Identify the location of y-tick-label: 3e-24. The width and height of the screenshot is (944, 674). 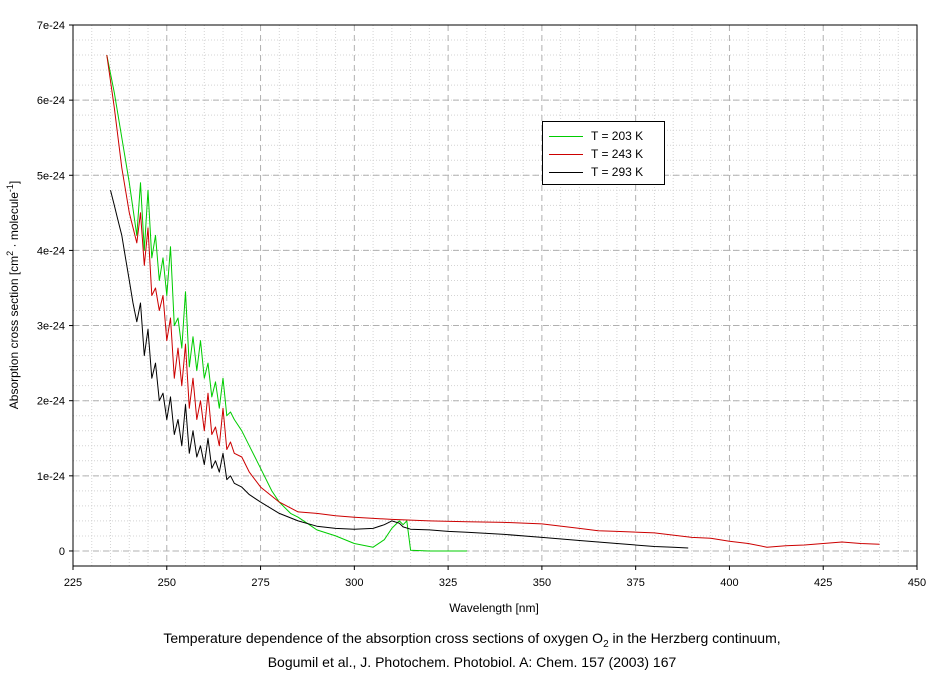
(51, 327).